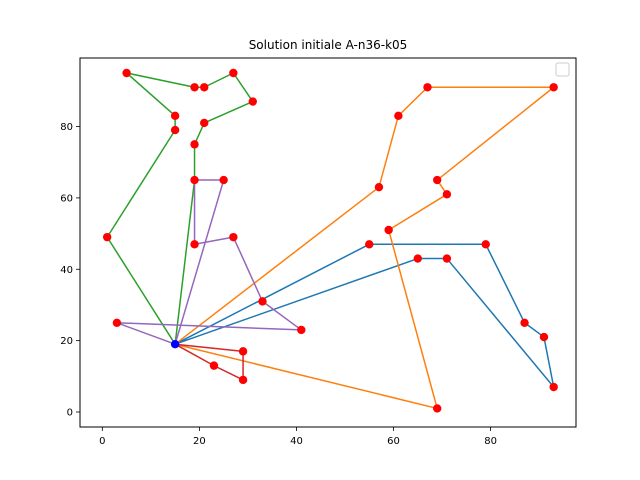 This screenshot has height=480, width=640. What do you see at coordinates (393, 441) in the screenshot?
I see `x-tick-label: 60` at bounding box center [393, 441].